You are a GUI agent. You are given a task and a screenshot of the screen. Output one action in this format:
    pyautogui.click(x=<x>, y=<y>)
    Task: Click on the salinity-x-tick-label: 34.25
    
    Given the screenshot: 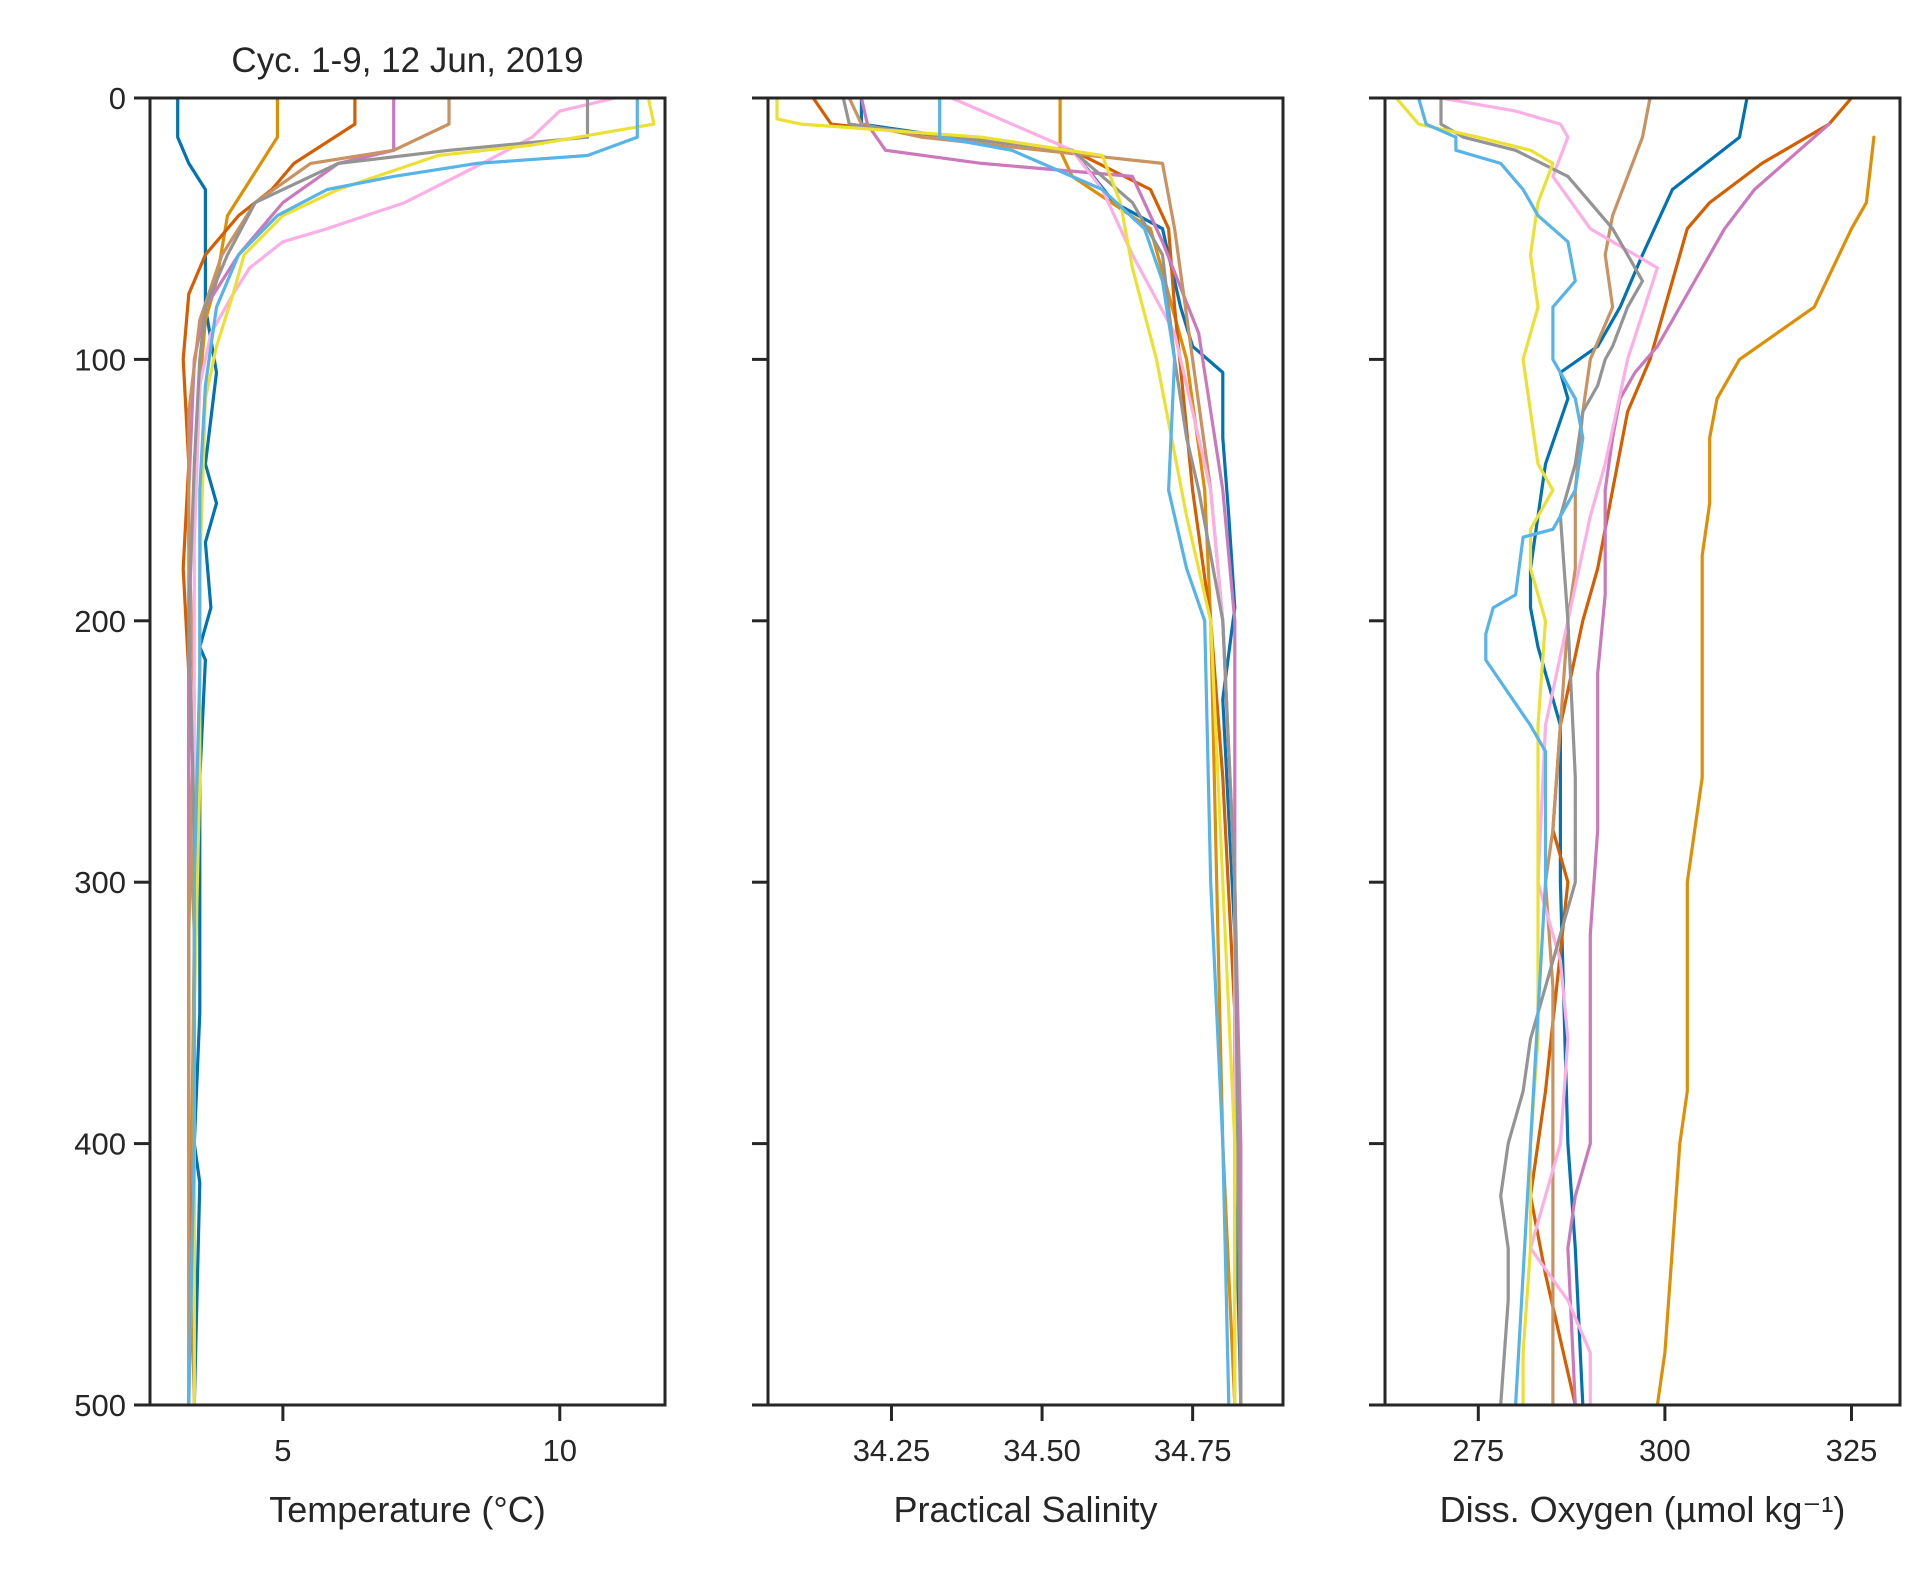 What is the action you would take?
    pyautogui.click(x=892, y=1450)
    